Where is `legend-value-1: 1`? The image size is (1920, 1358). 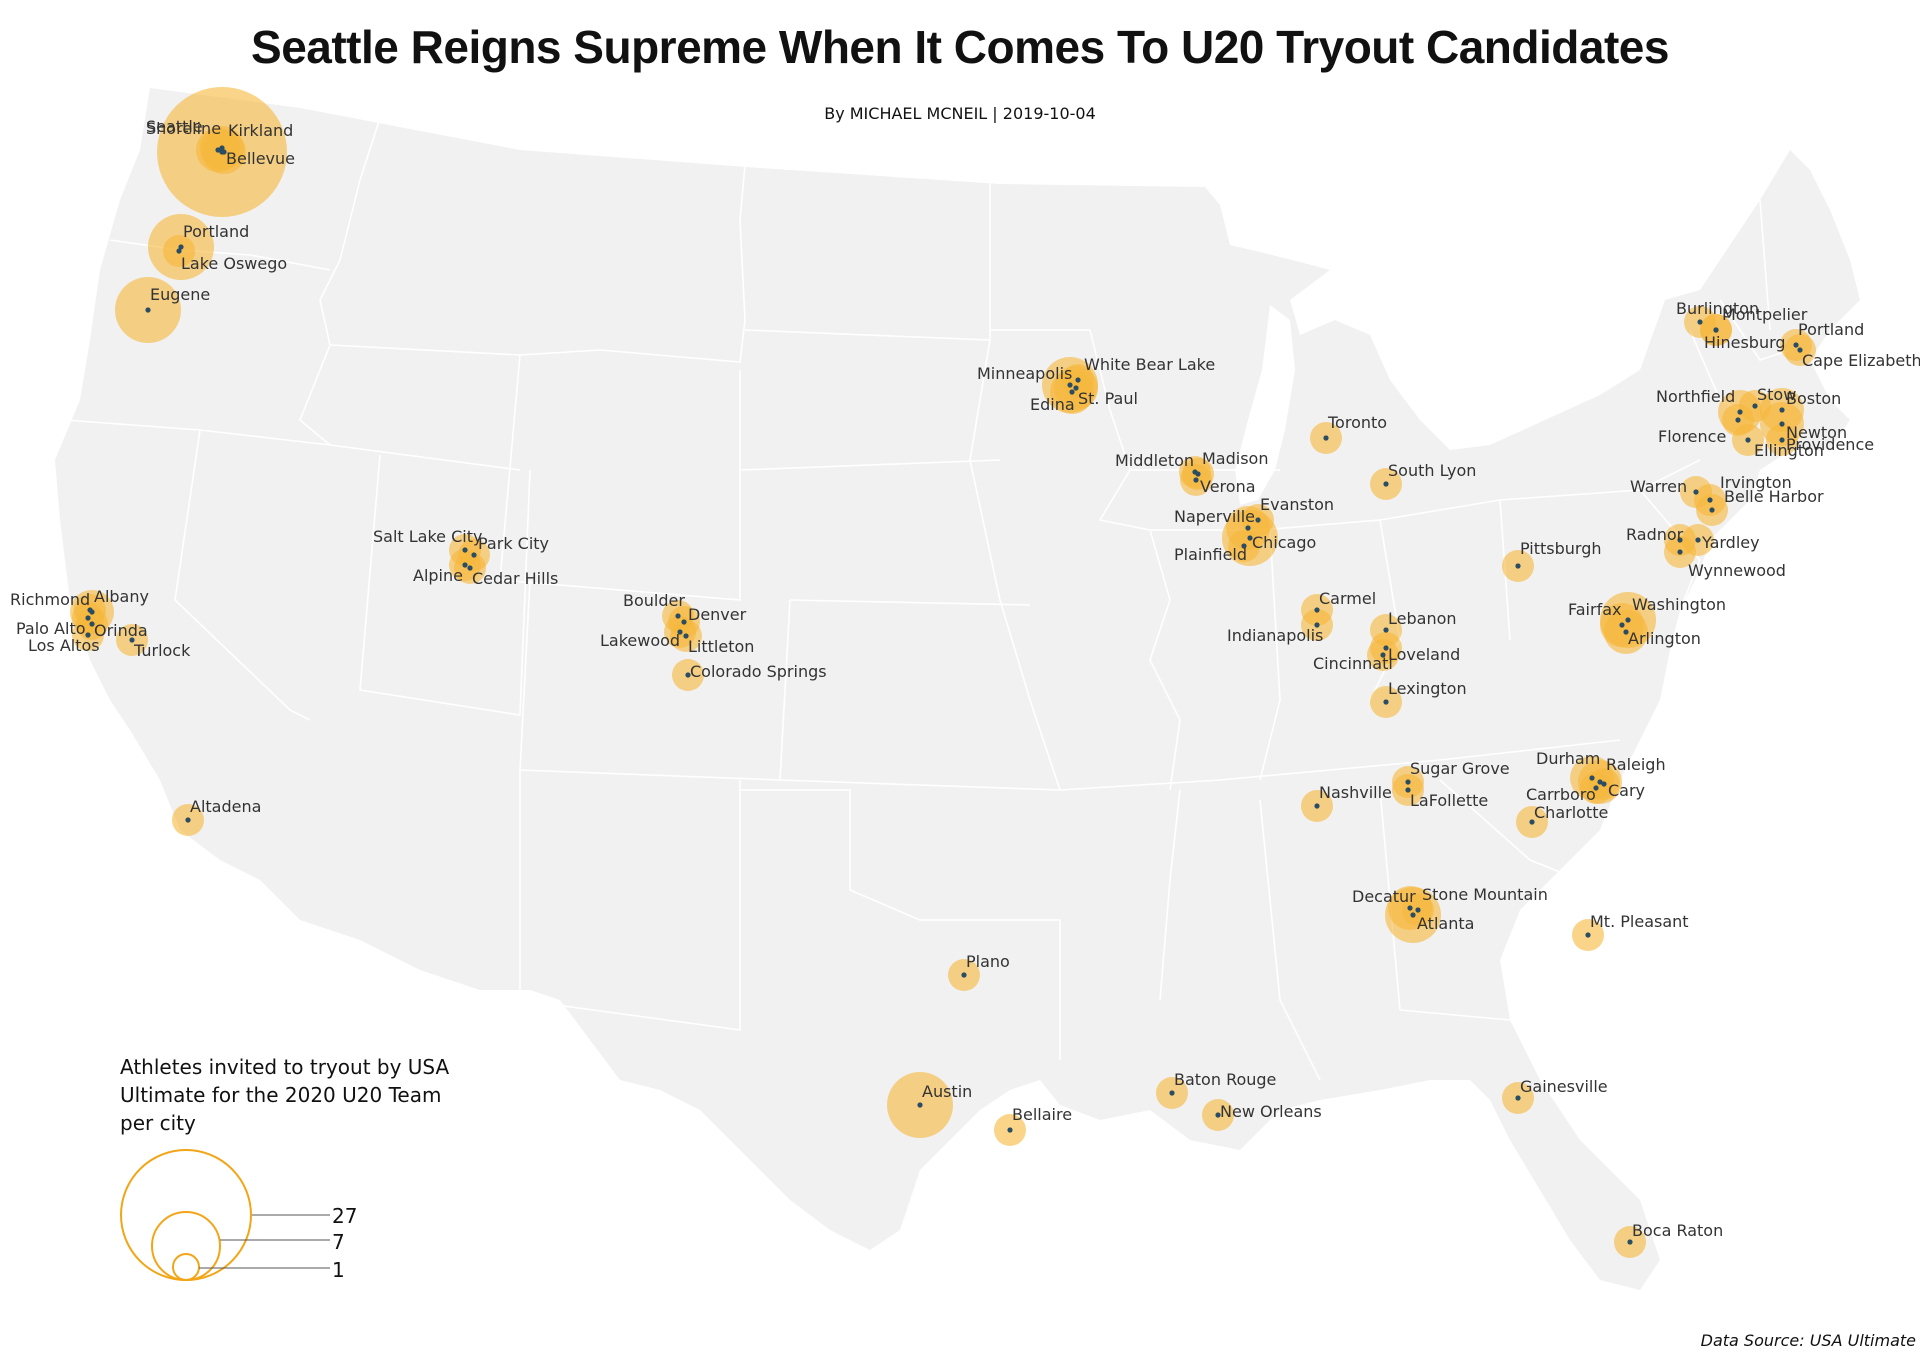
legend-value-1: 1 is located at coordinates (338, 1270).